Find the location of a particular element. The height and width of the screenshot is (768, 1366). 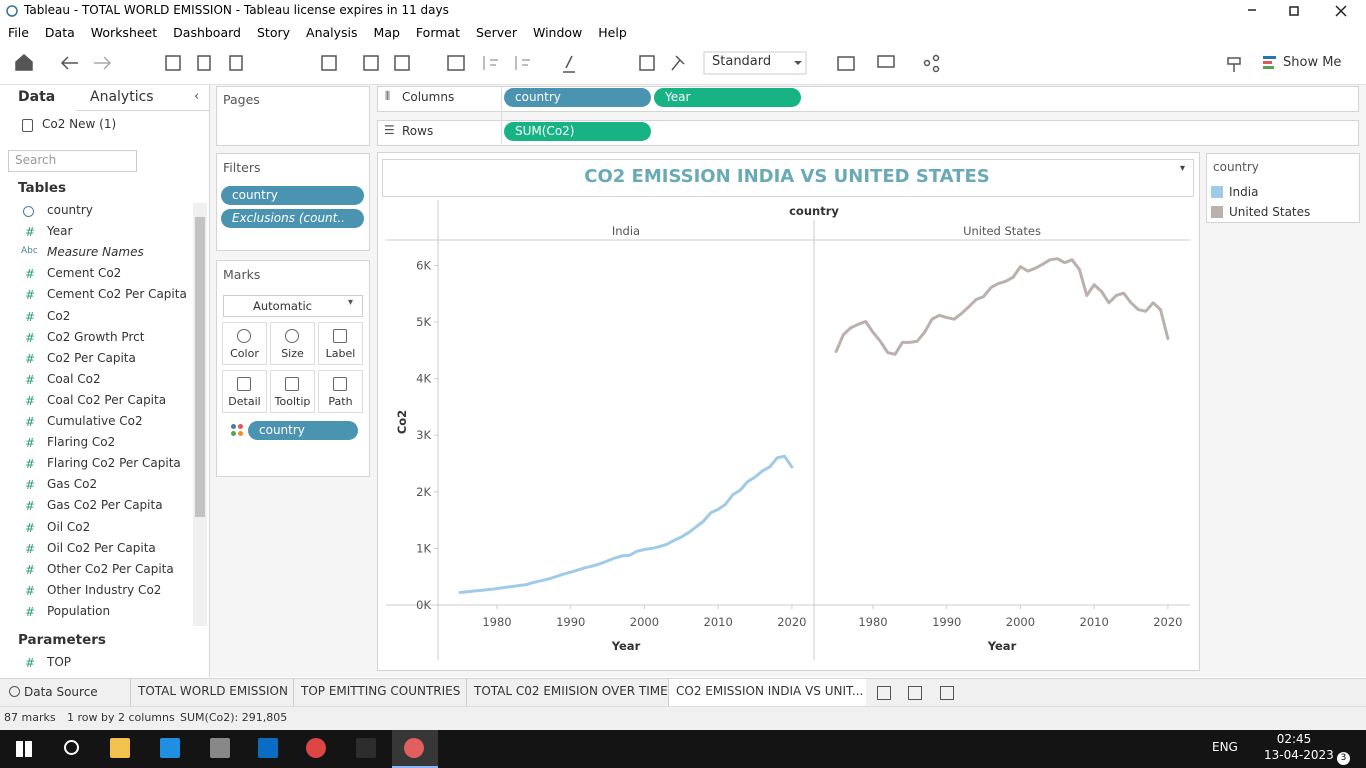

menu-item: Dashboard is located at coordinates (207, 32).